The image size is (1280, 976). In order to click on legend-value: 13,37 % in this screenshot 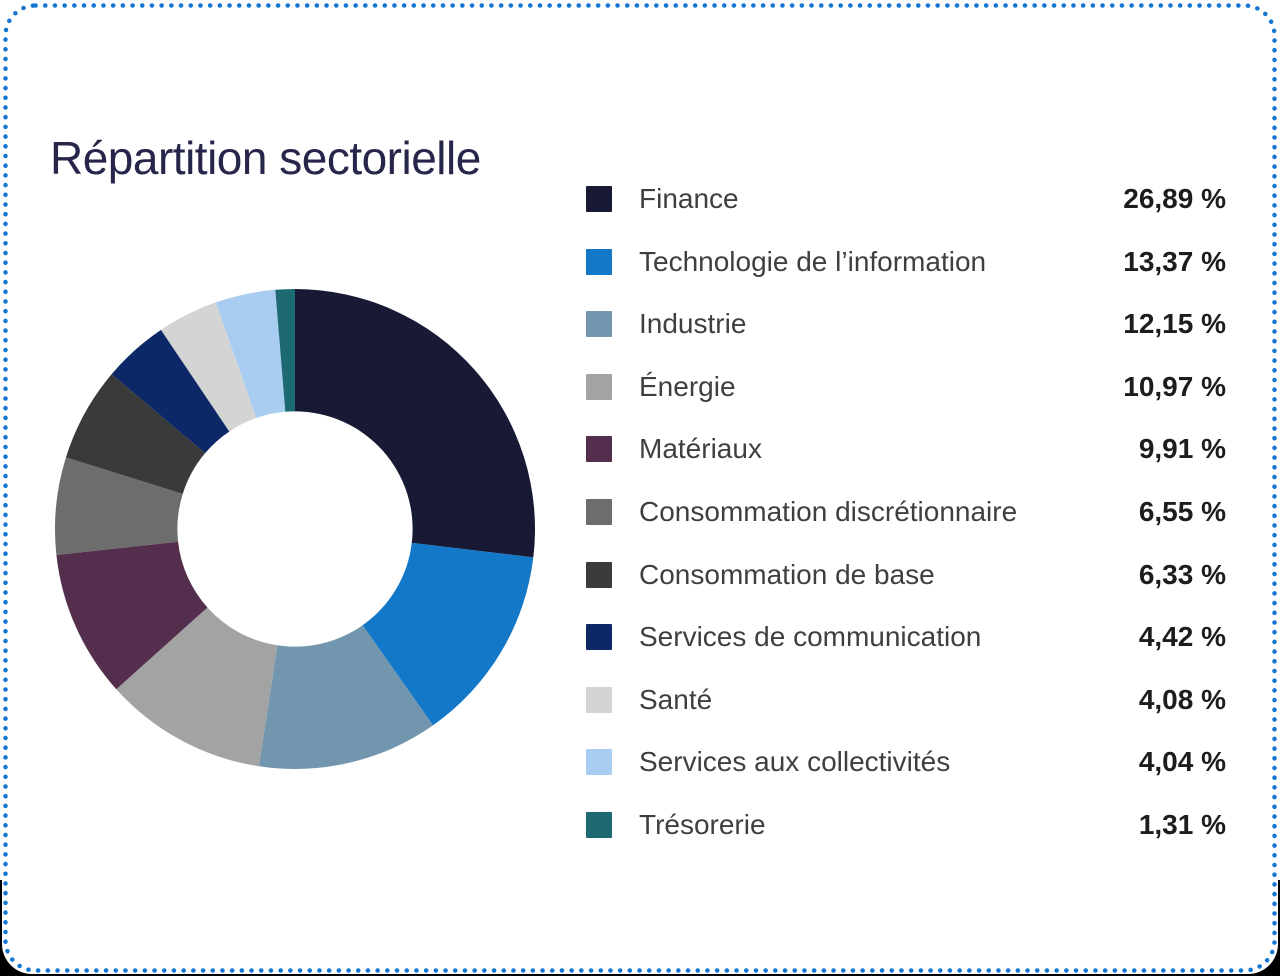, I will do `click(1174, 261)`.